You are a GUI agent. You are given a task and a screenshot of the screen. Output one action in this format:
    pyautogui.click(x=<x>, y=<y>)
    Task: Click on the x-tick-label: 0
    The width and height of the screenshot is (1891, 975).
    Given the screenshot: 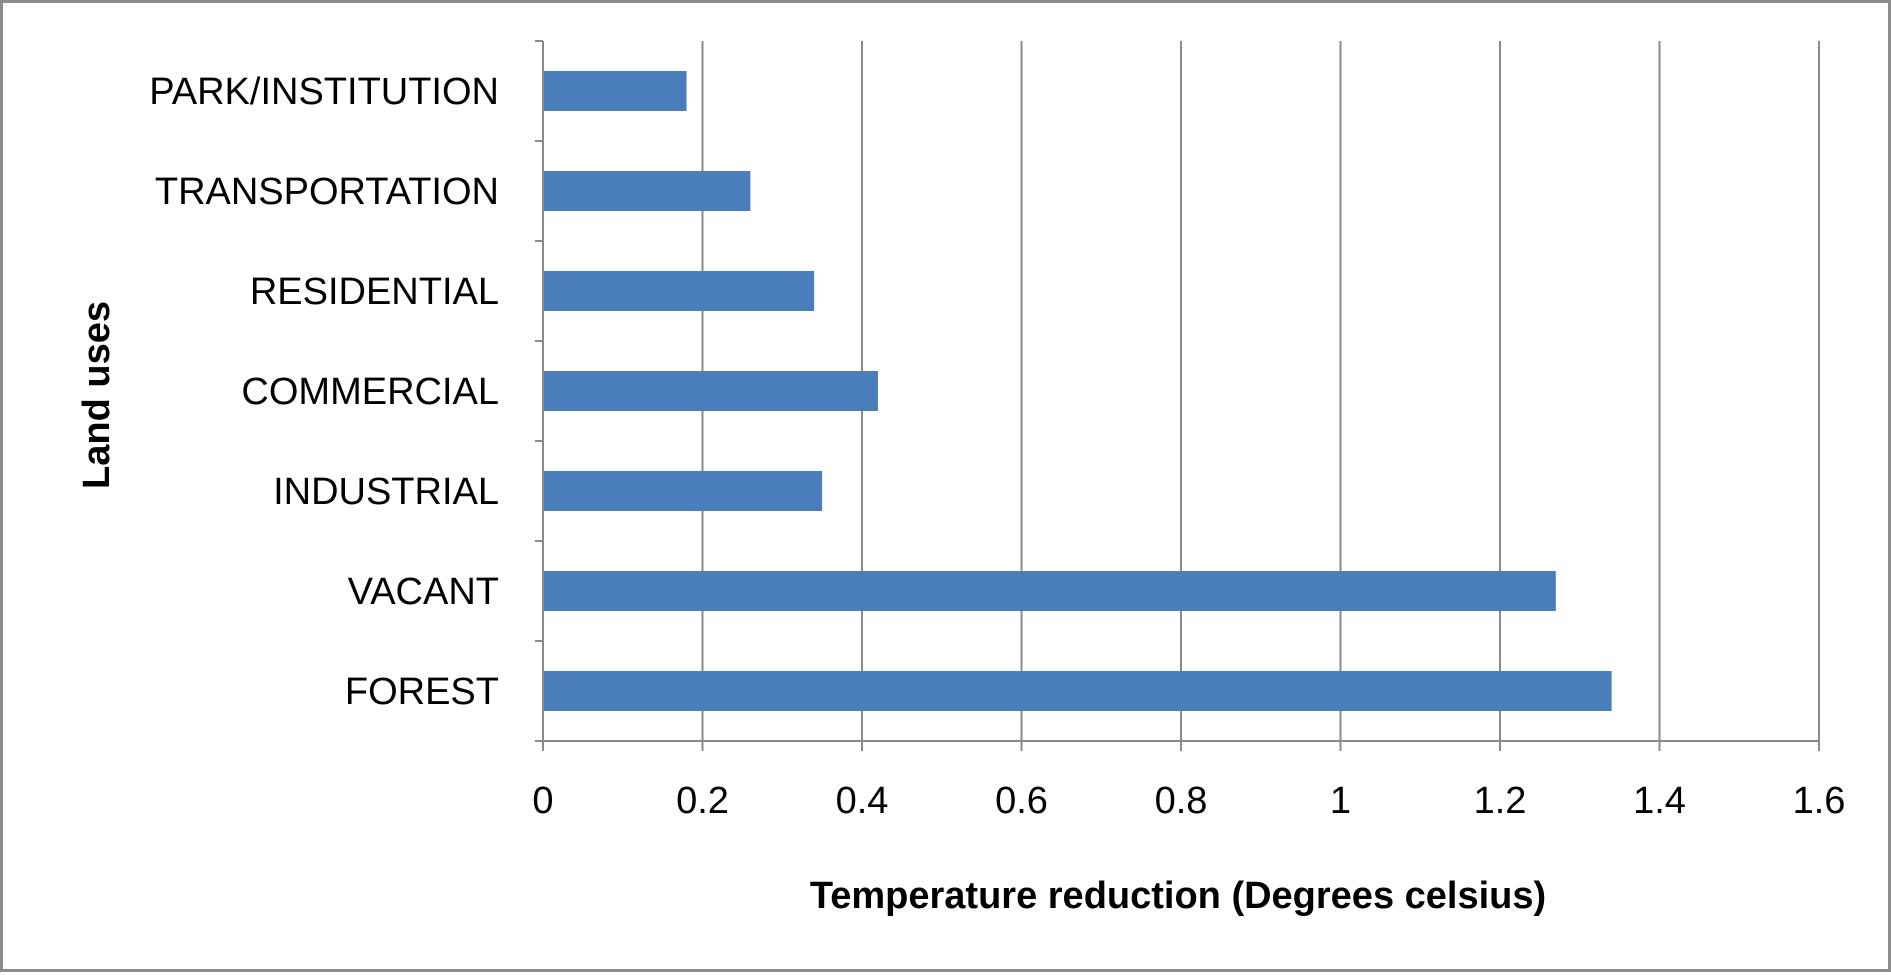 What is the action you would take?
    pyautogui.click(x=542, y=801)
    